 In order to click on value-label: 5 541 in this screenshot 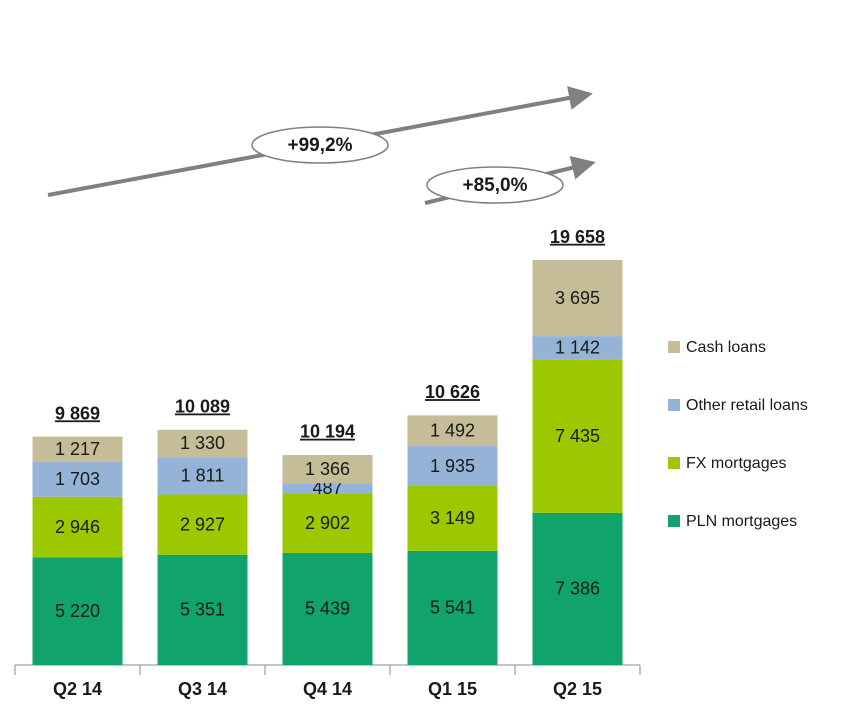, I will do `click(452, 608)`.